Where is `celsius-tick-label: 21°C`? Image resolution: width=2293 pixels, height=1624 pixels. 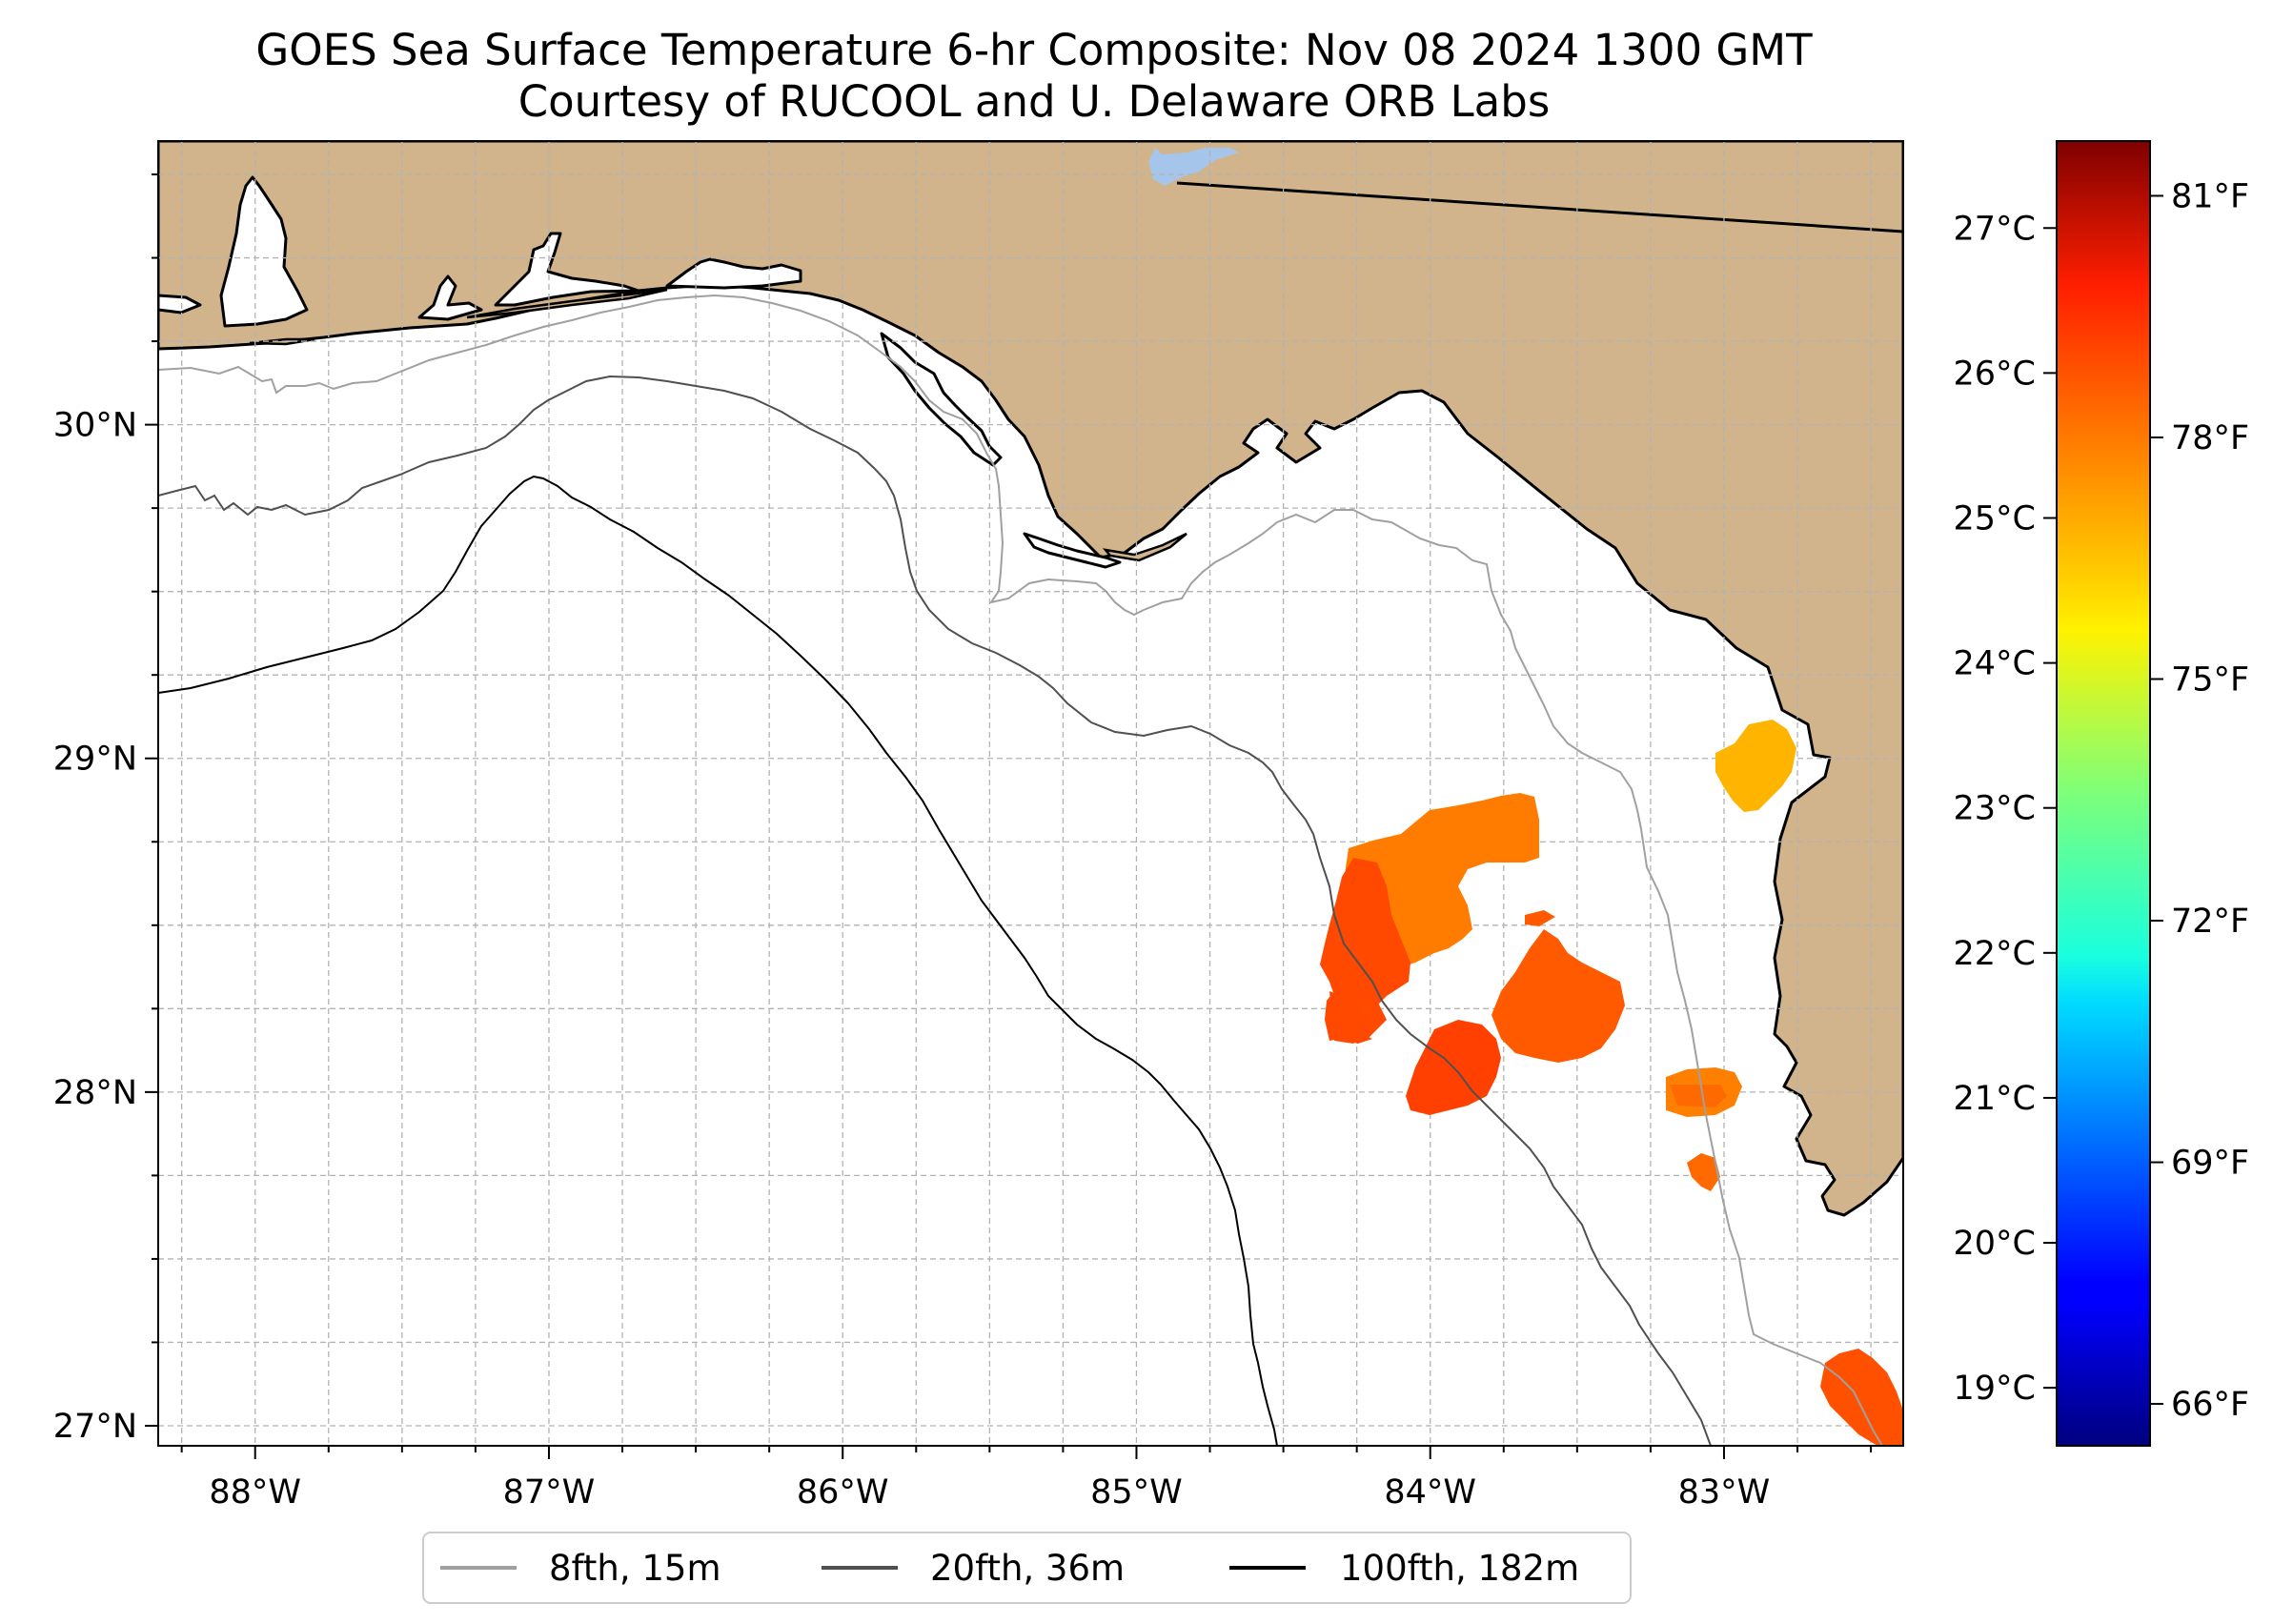 celsius-tick-label: 21°C is located at coordinates (1995, 1099).